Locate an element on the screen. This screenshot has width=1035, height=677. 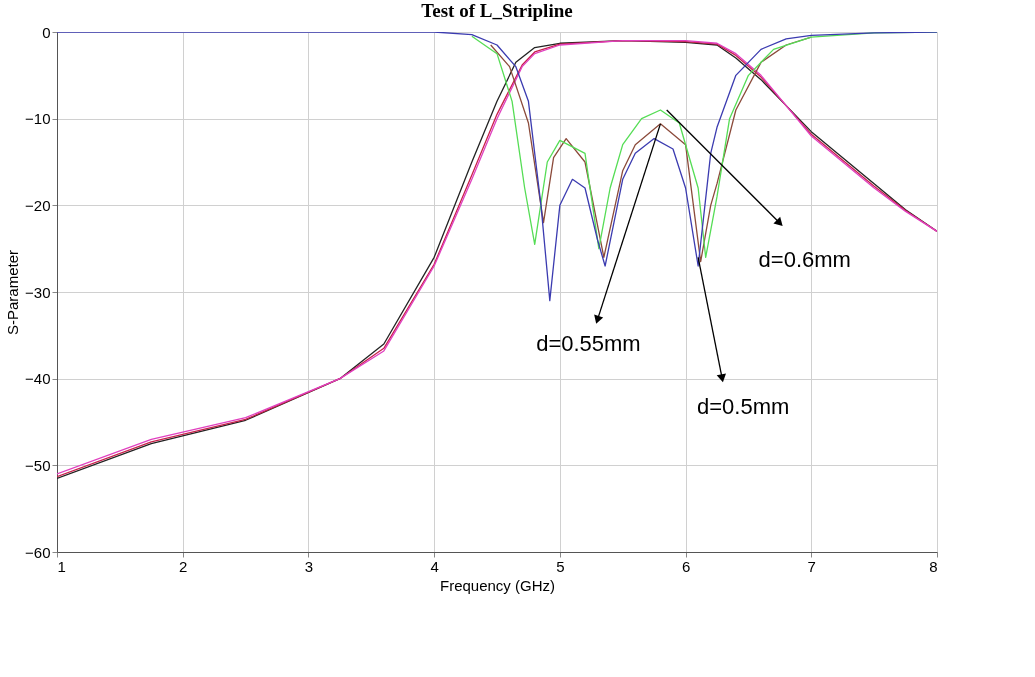
y-tick-label: −10 is located at coordinates (38, 119).